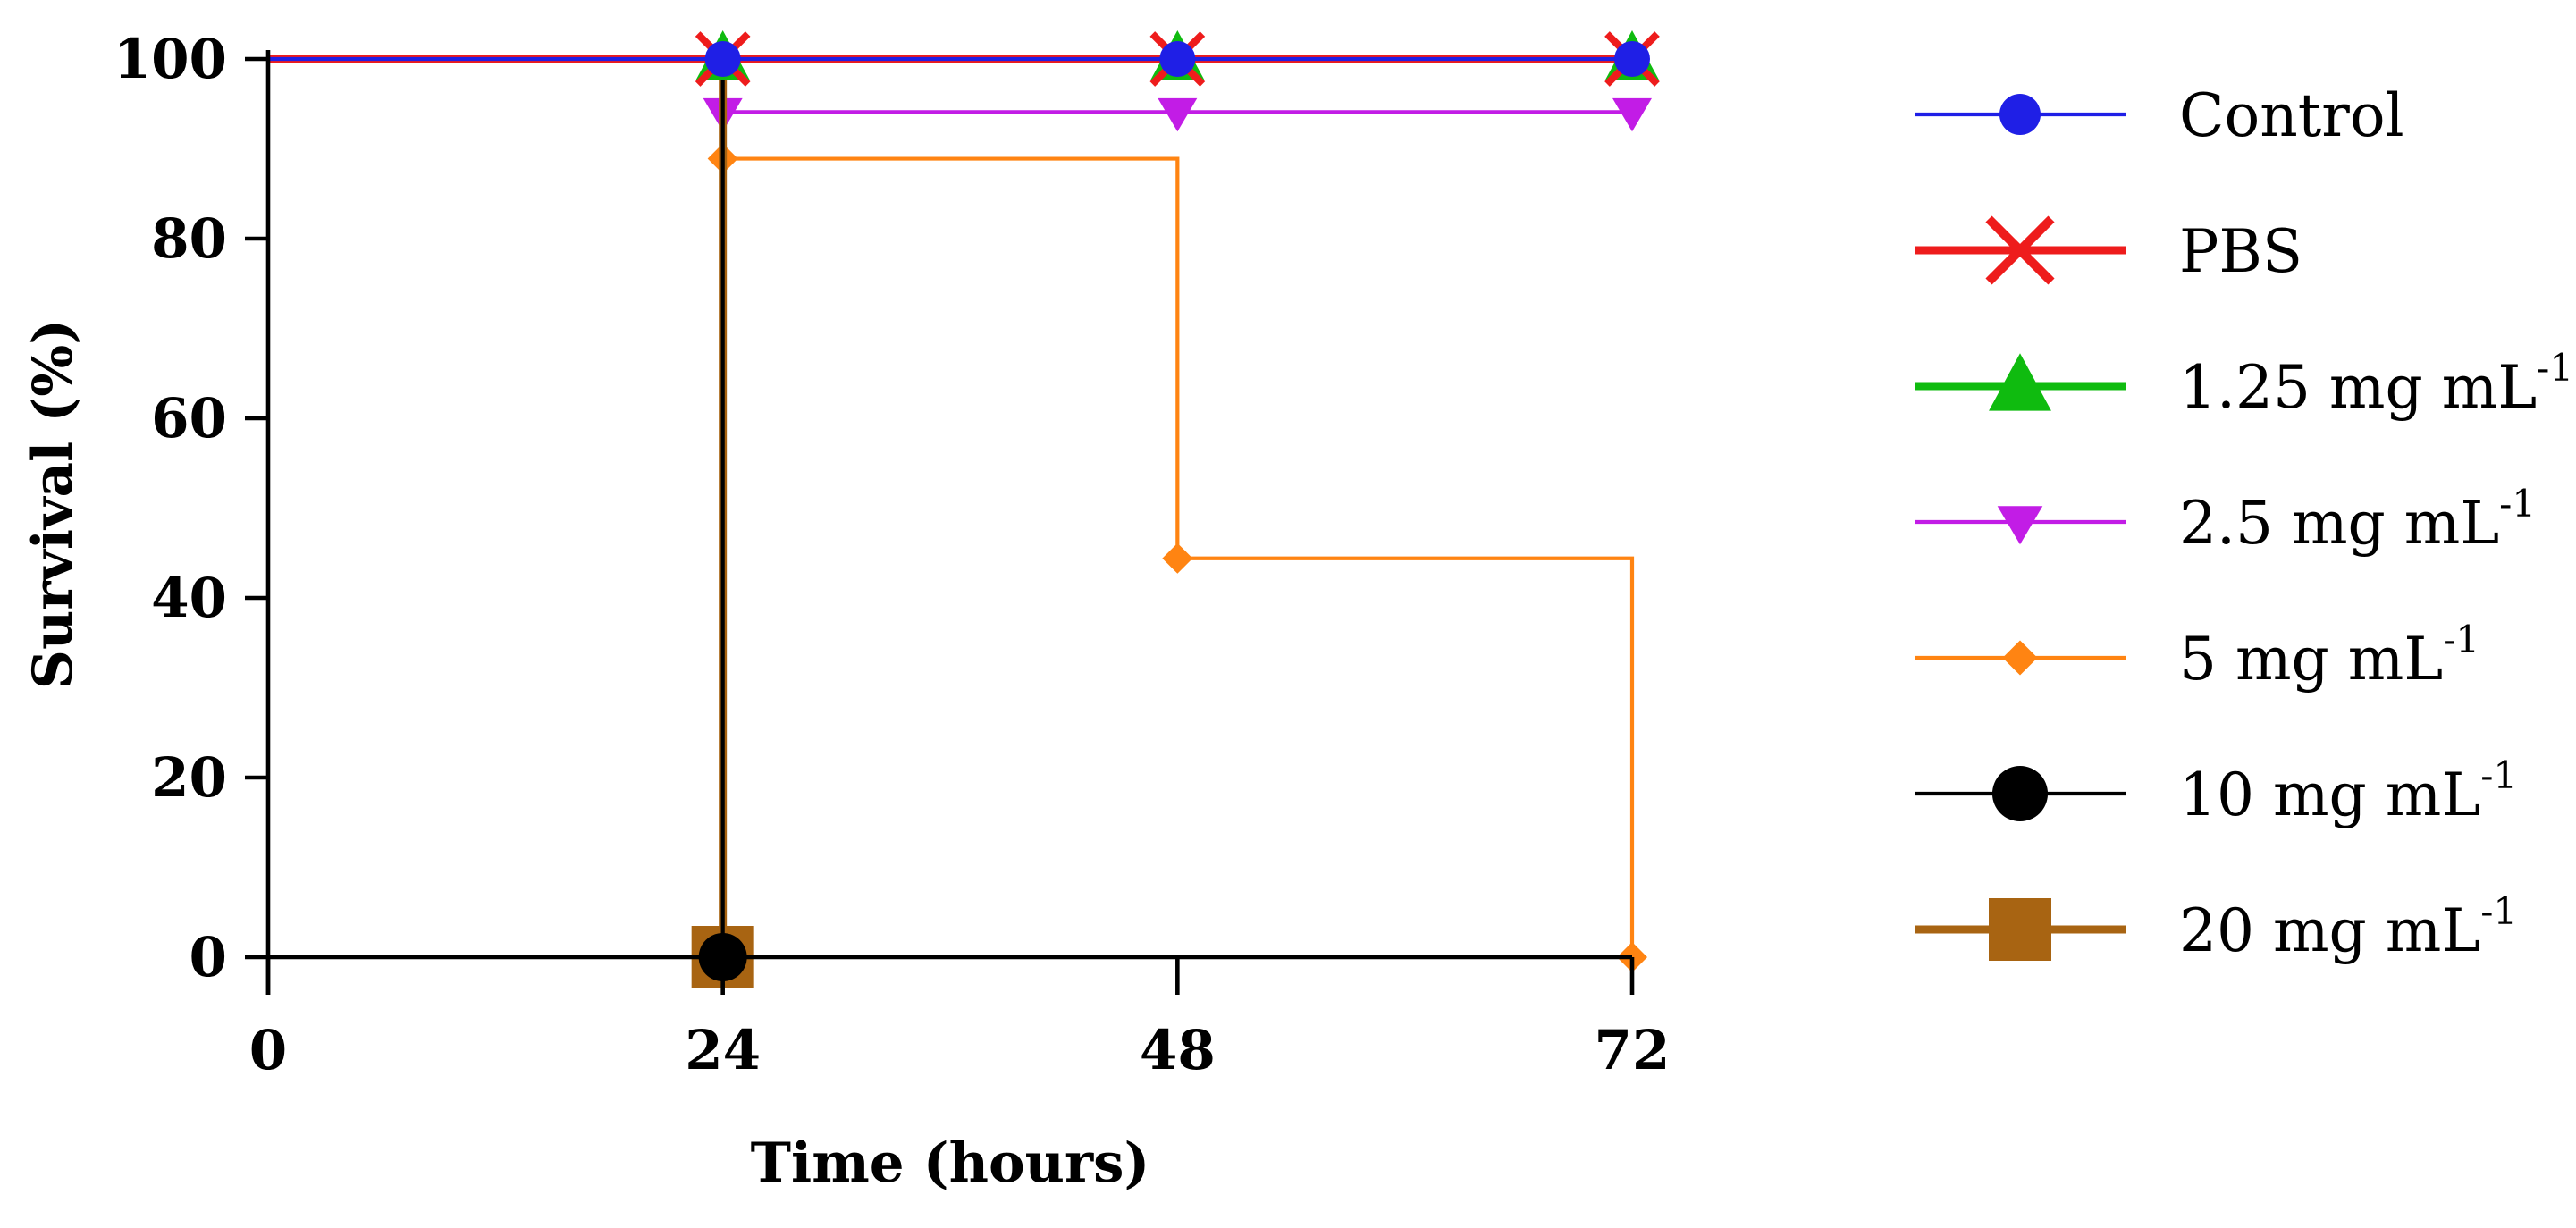  Describe the element at coordinates (171, 60) in the screenshot. I see `y-tick-label: 100` at that location.